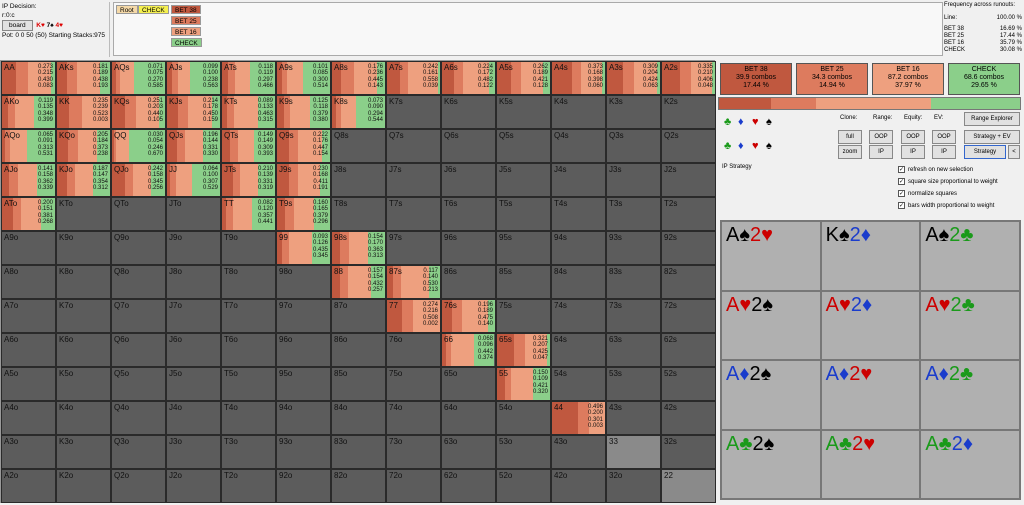 The height and width of the screenshot is (505, 1024). What do you see at coordinates (248, 350) in the screenshot?
I see `hand-cell: T6o` at bounding box center [248, 350].